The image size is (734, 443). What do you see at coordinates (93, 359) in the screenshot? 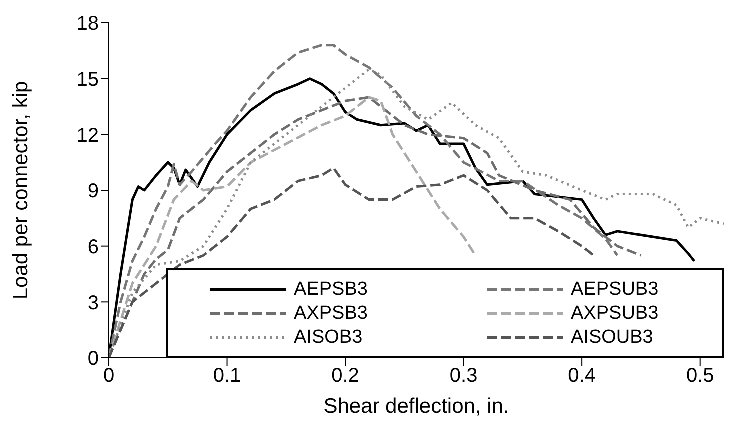
I see `y-tick-label: 0` at bounding box center [93, 359].